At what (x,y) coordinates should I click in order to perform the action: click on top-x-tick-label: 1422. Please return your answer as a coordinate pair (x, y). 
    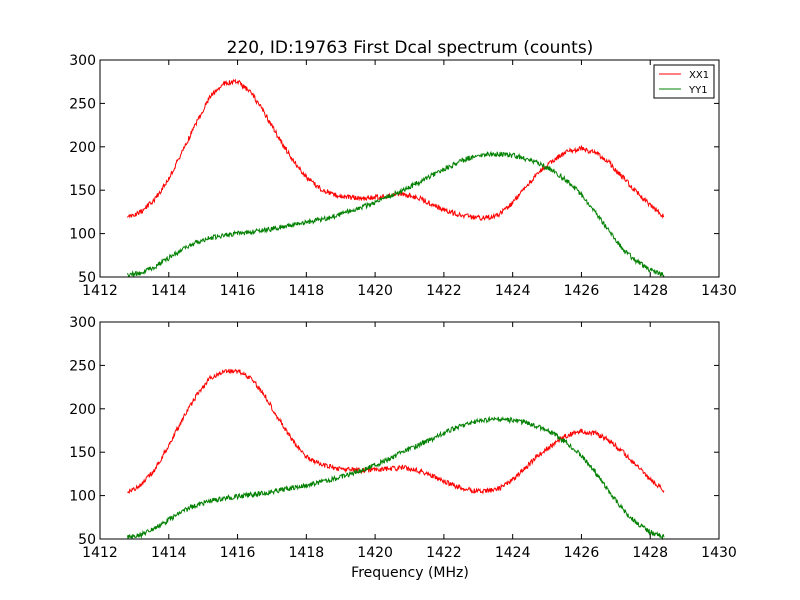
    Looking at the image, I should click on (444, 291).